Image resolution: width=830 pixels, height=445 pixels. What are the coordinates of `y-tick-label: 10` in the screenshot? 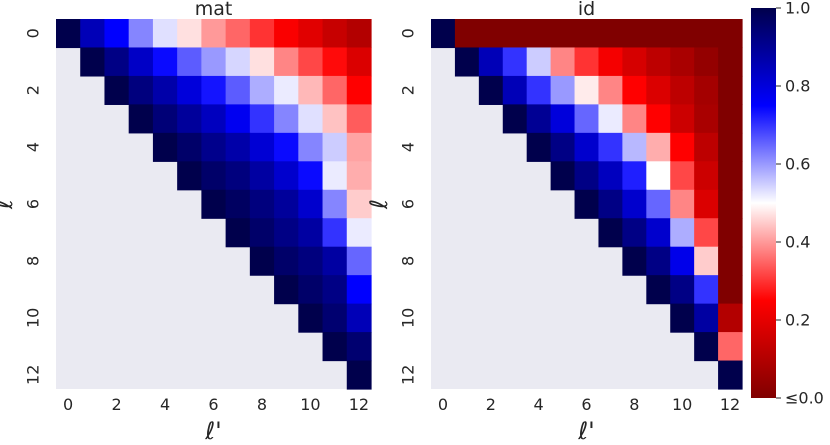 It's located at (33, 318).